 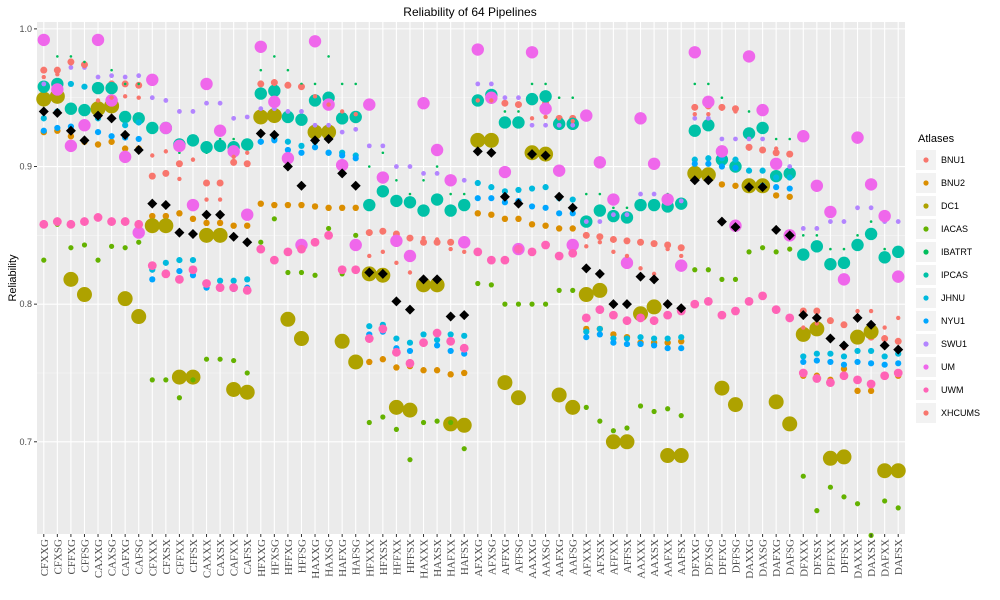 I want to click on x-tick-label: AFFSG, so click(x=519, y=556).